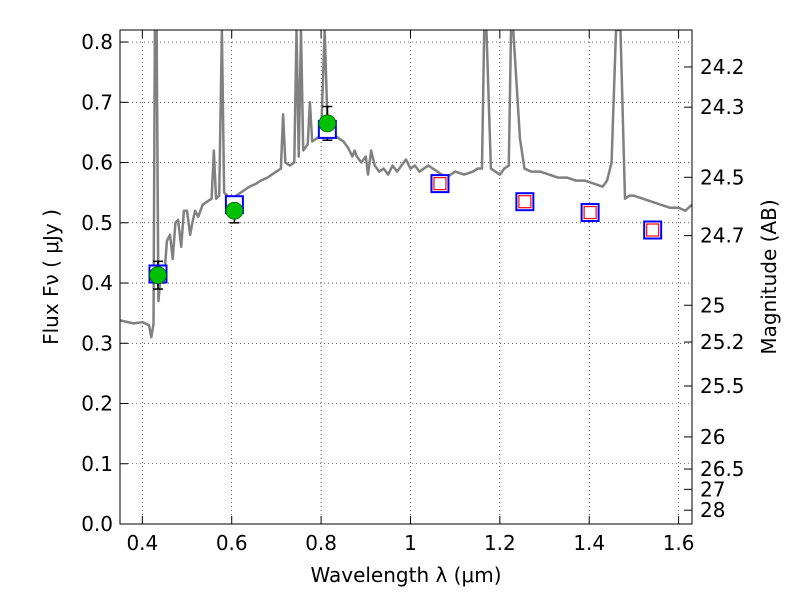  I want to click on x-tick-label: 1, so click(410, 543).